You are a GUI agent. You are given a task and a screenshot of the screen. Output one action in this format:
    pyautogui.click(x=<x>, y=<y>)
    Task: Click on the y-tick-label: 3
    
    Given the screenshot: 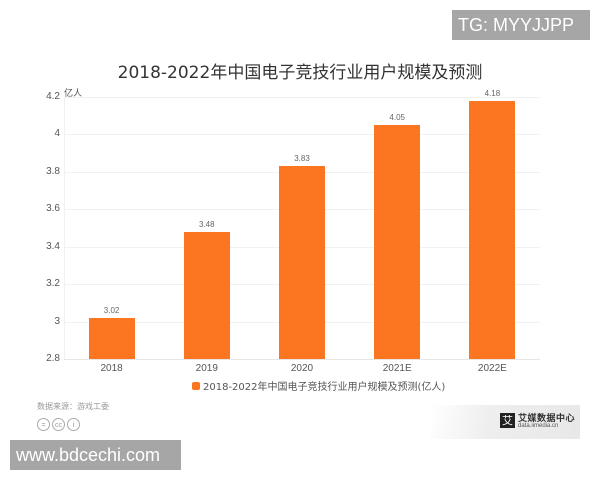 What is the action you would take?
    pyautogui.click(x=57, y=321)
    